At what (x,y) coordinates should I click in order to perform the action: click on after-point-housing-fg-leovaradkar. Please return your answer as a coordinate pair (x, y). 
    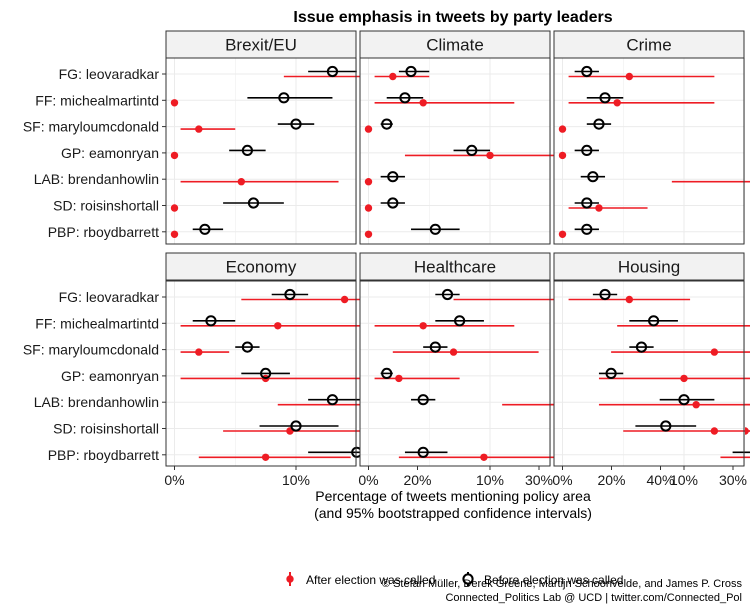
    Looking at the image, I should click on (629, 299).